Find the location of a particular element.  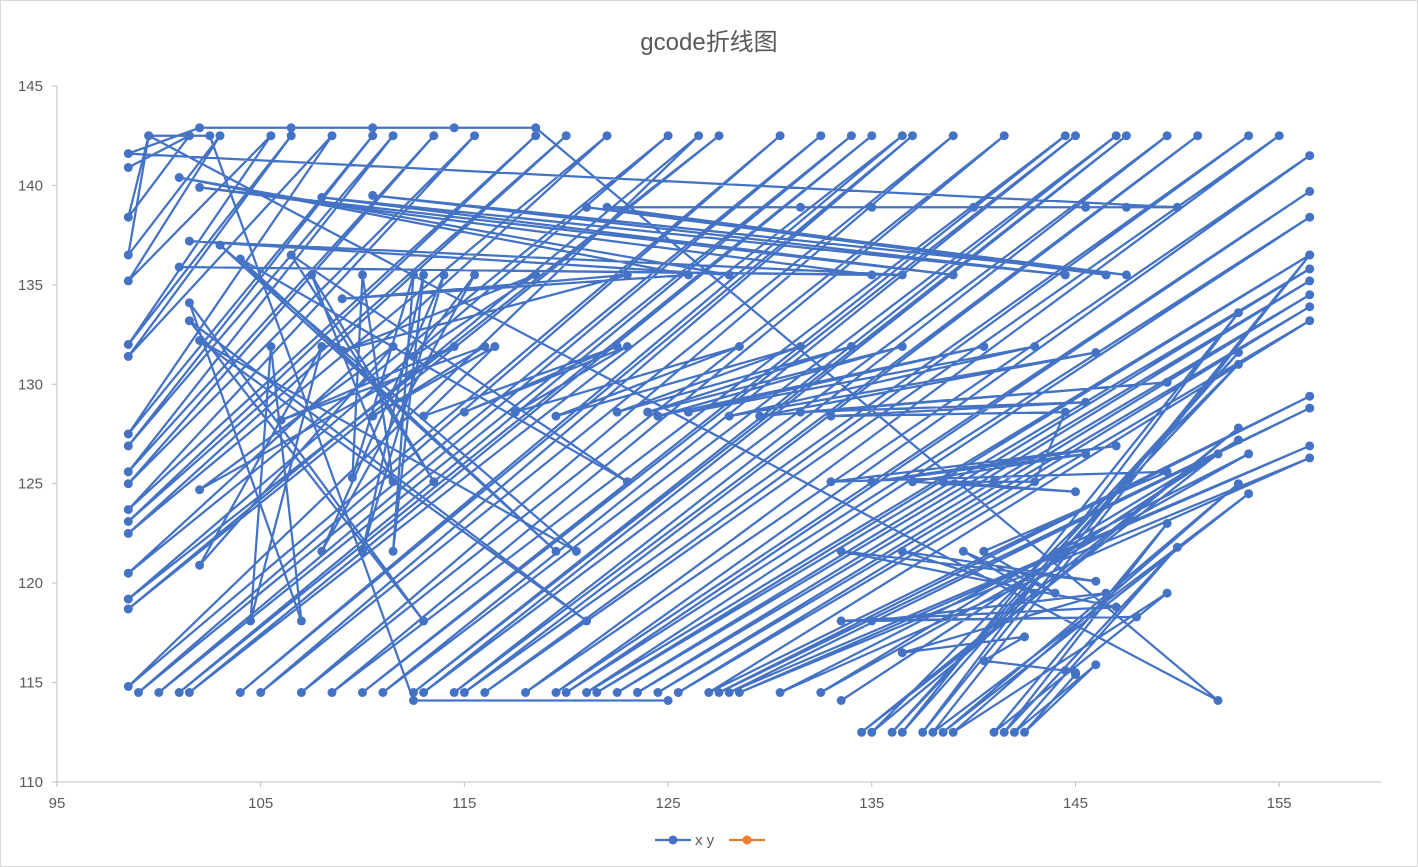

x-tick-label: 115 is located at coordinates (464, 803).